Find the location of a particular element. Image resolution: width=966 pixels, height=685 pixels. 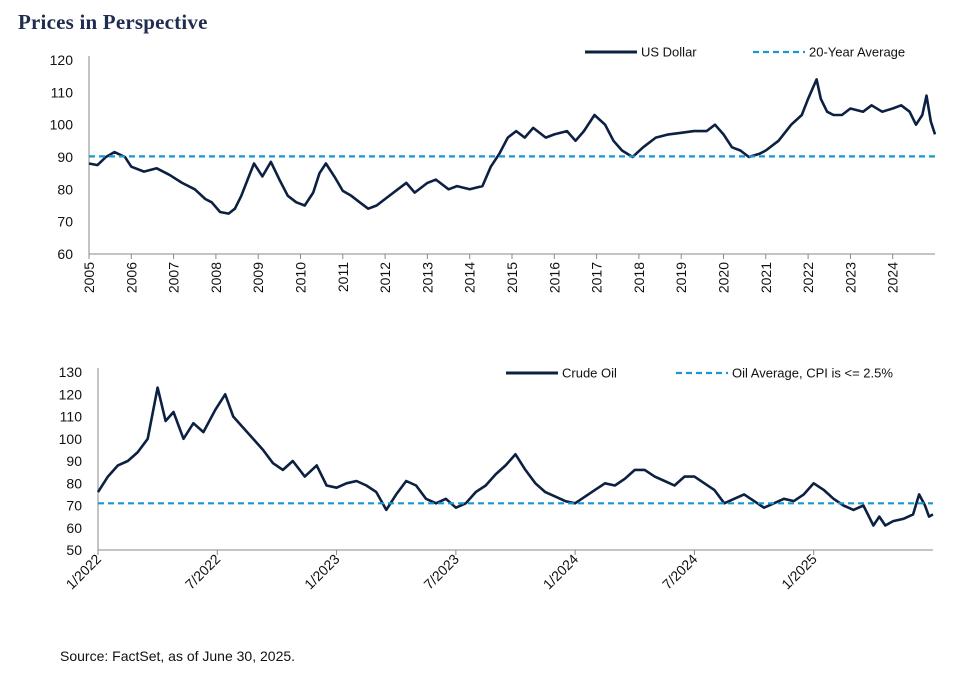

x-tick-label: 2009 is located at coordinates (258, 277).